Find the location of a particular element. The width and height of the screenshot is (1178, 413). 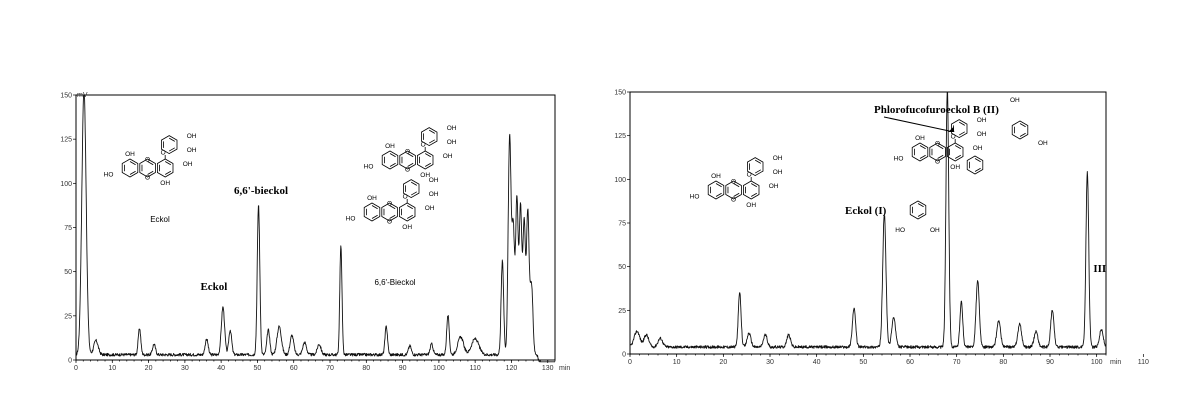

bieckol-upper-unit: O O O OH OH OH HO OH OH is located at coordinates (410, 152).